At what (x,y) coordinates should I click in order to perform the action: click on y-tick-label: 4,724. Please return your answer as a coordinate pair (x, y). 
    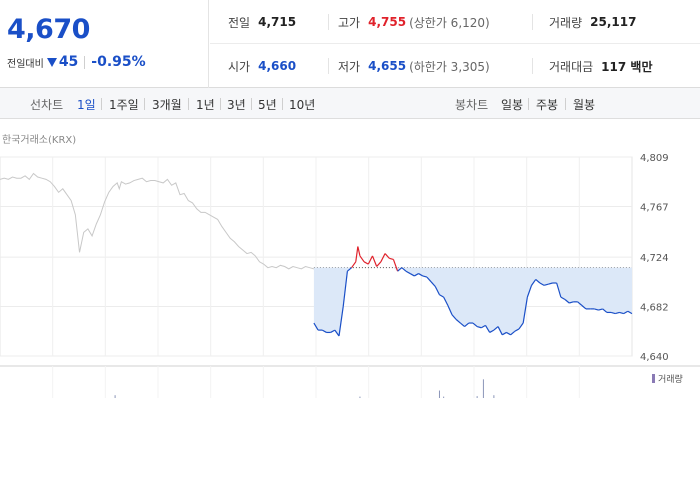
    Looking at the image, I should click on (654, 258).